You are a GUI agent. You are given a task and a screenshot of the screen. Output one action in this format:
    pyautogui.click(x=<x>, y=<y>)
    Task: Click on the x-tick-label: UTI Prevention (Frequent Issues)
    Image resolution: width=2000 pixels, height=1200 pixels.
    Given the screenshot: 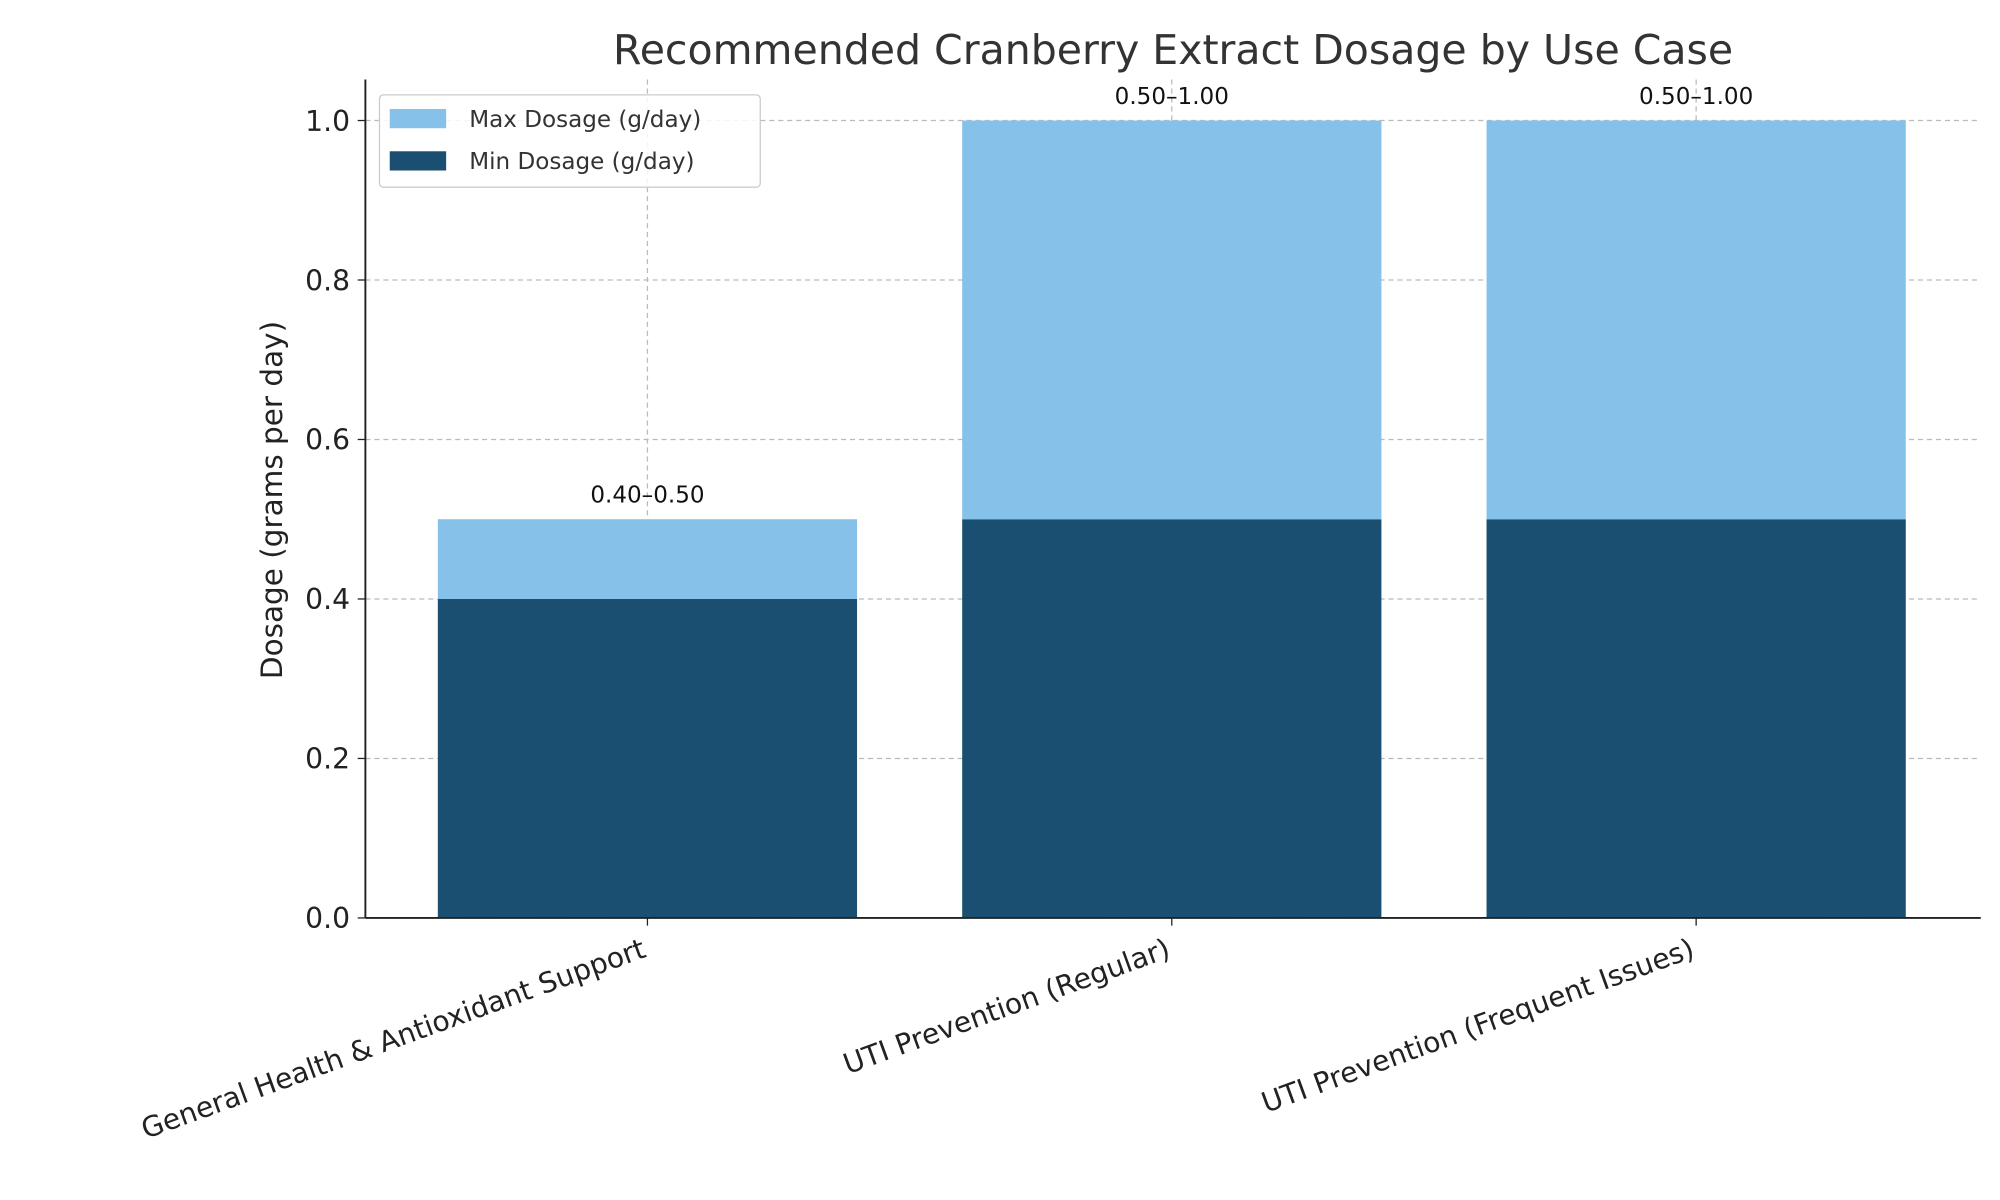 What is the action you would take?
    pyautogui.click(x=1477, y=1026)
    